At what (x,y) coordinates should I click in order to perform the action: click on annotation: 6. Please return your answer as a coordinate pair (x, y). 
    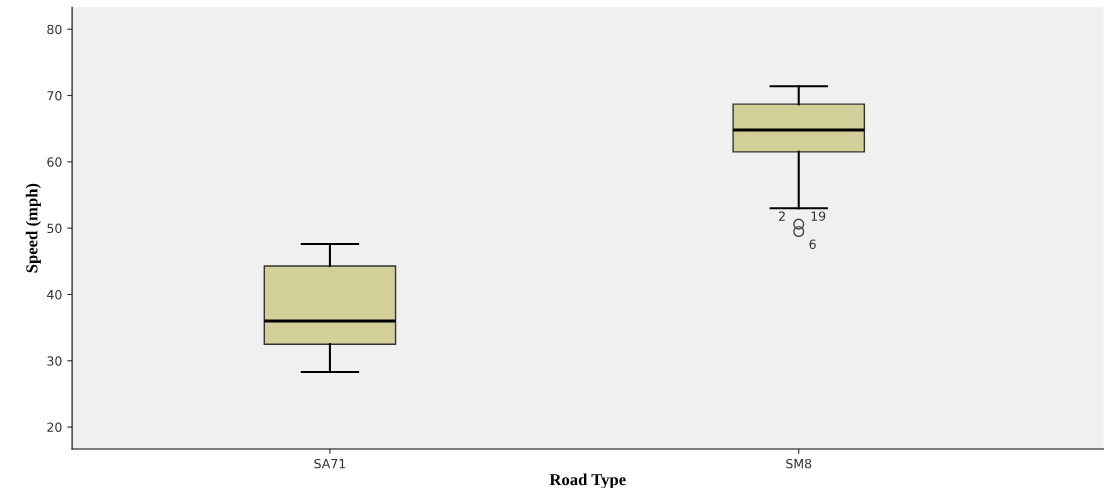
    Looking at the image, I should click on (812, 244).